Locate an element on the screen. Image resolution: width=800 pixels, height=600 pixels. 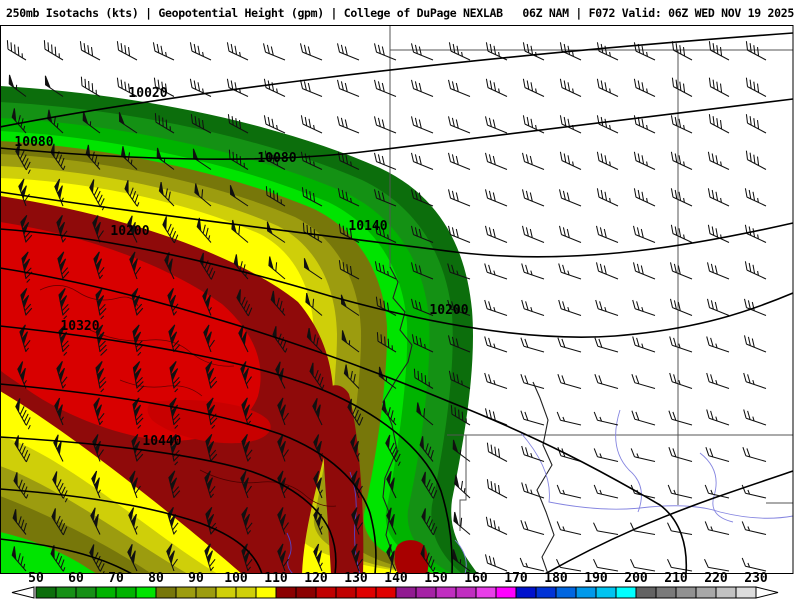
contour-label: 10020 is located at coordinates (147, 93).